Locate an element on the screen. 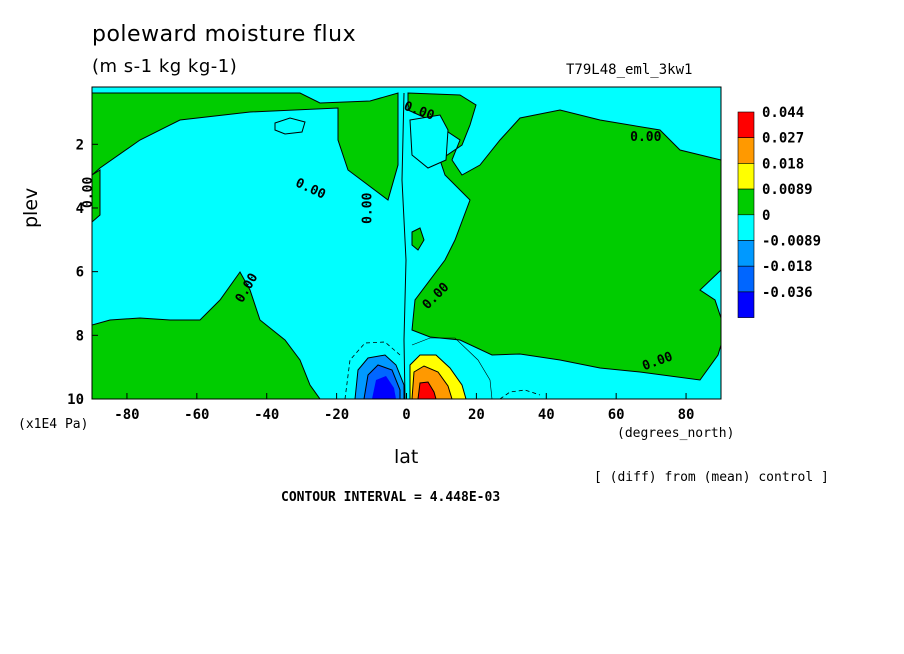 This screenshot has width=904, height=654. x-unit-label: (degrees_north) is located at coordinates (676, 433).